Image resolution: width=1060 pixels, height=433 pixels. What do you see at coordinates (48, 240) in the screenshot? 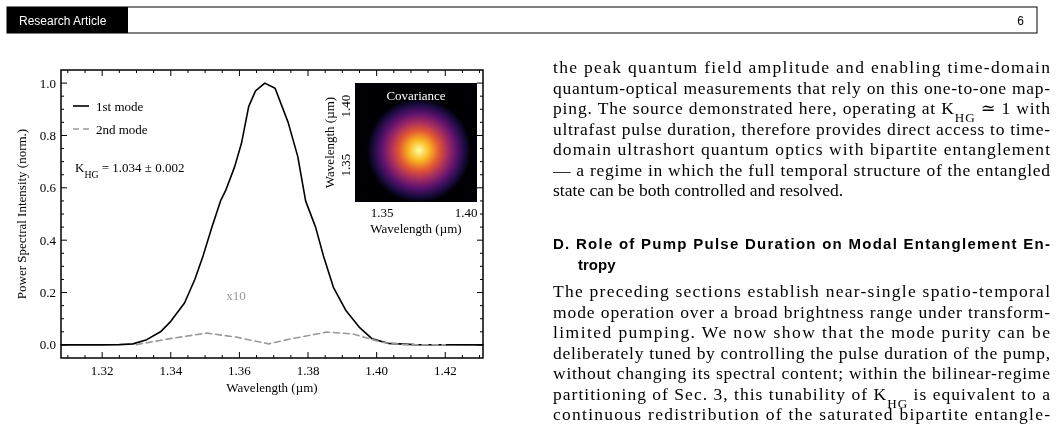
I see `y-tick-label: 0.4` at bounding box center [48, 240].